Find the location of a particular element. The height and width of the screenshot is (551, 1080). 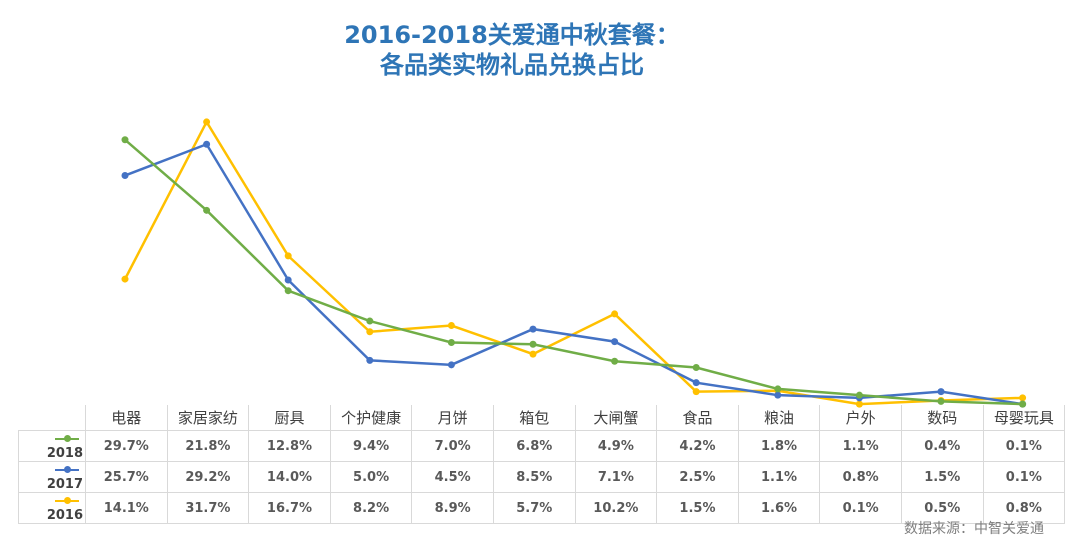

legend-key: 2018 is located at coordinates (52, 446).